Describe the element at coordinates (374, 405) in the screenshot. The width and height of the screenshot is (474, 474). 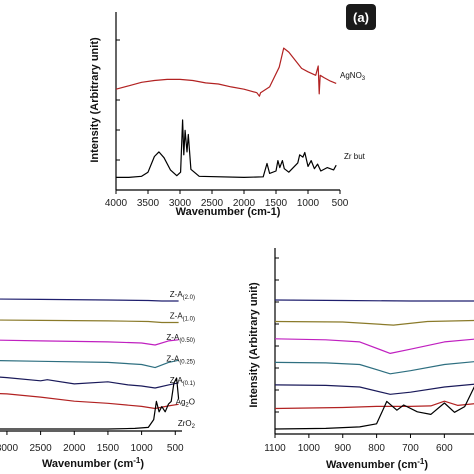
I see `panel-c-series-ag2o` at that location.